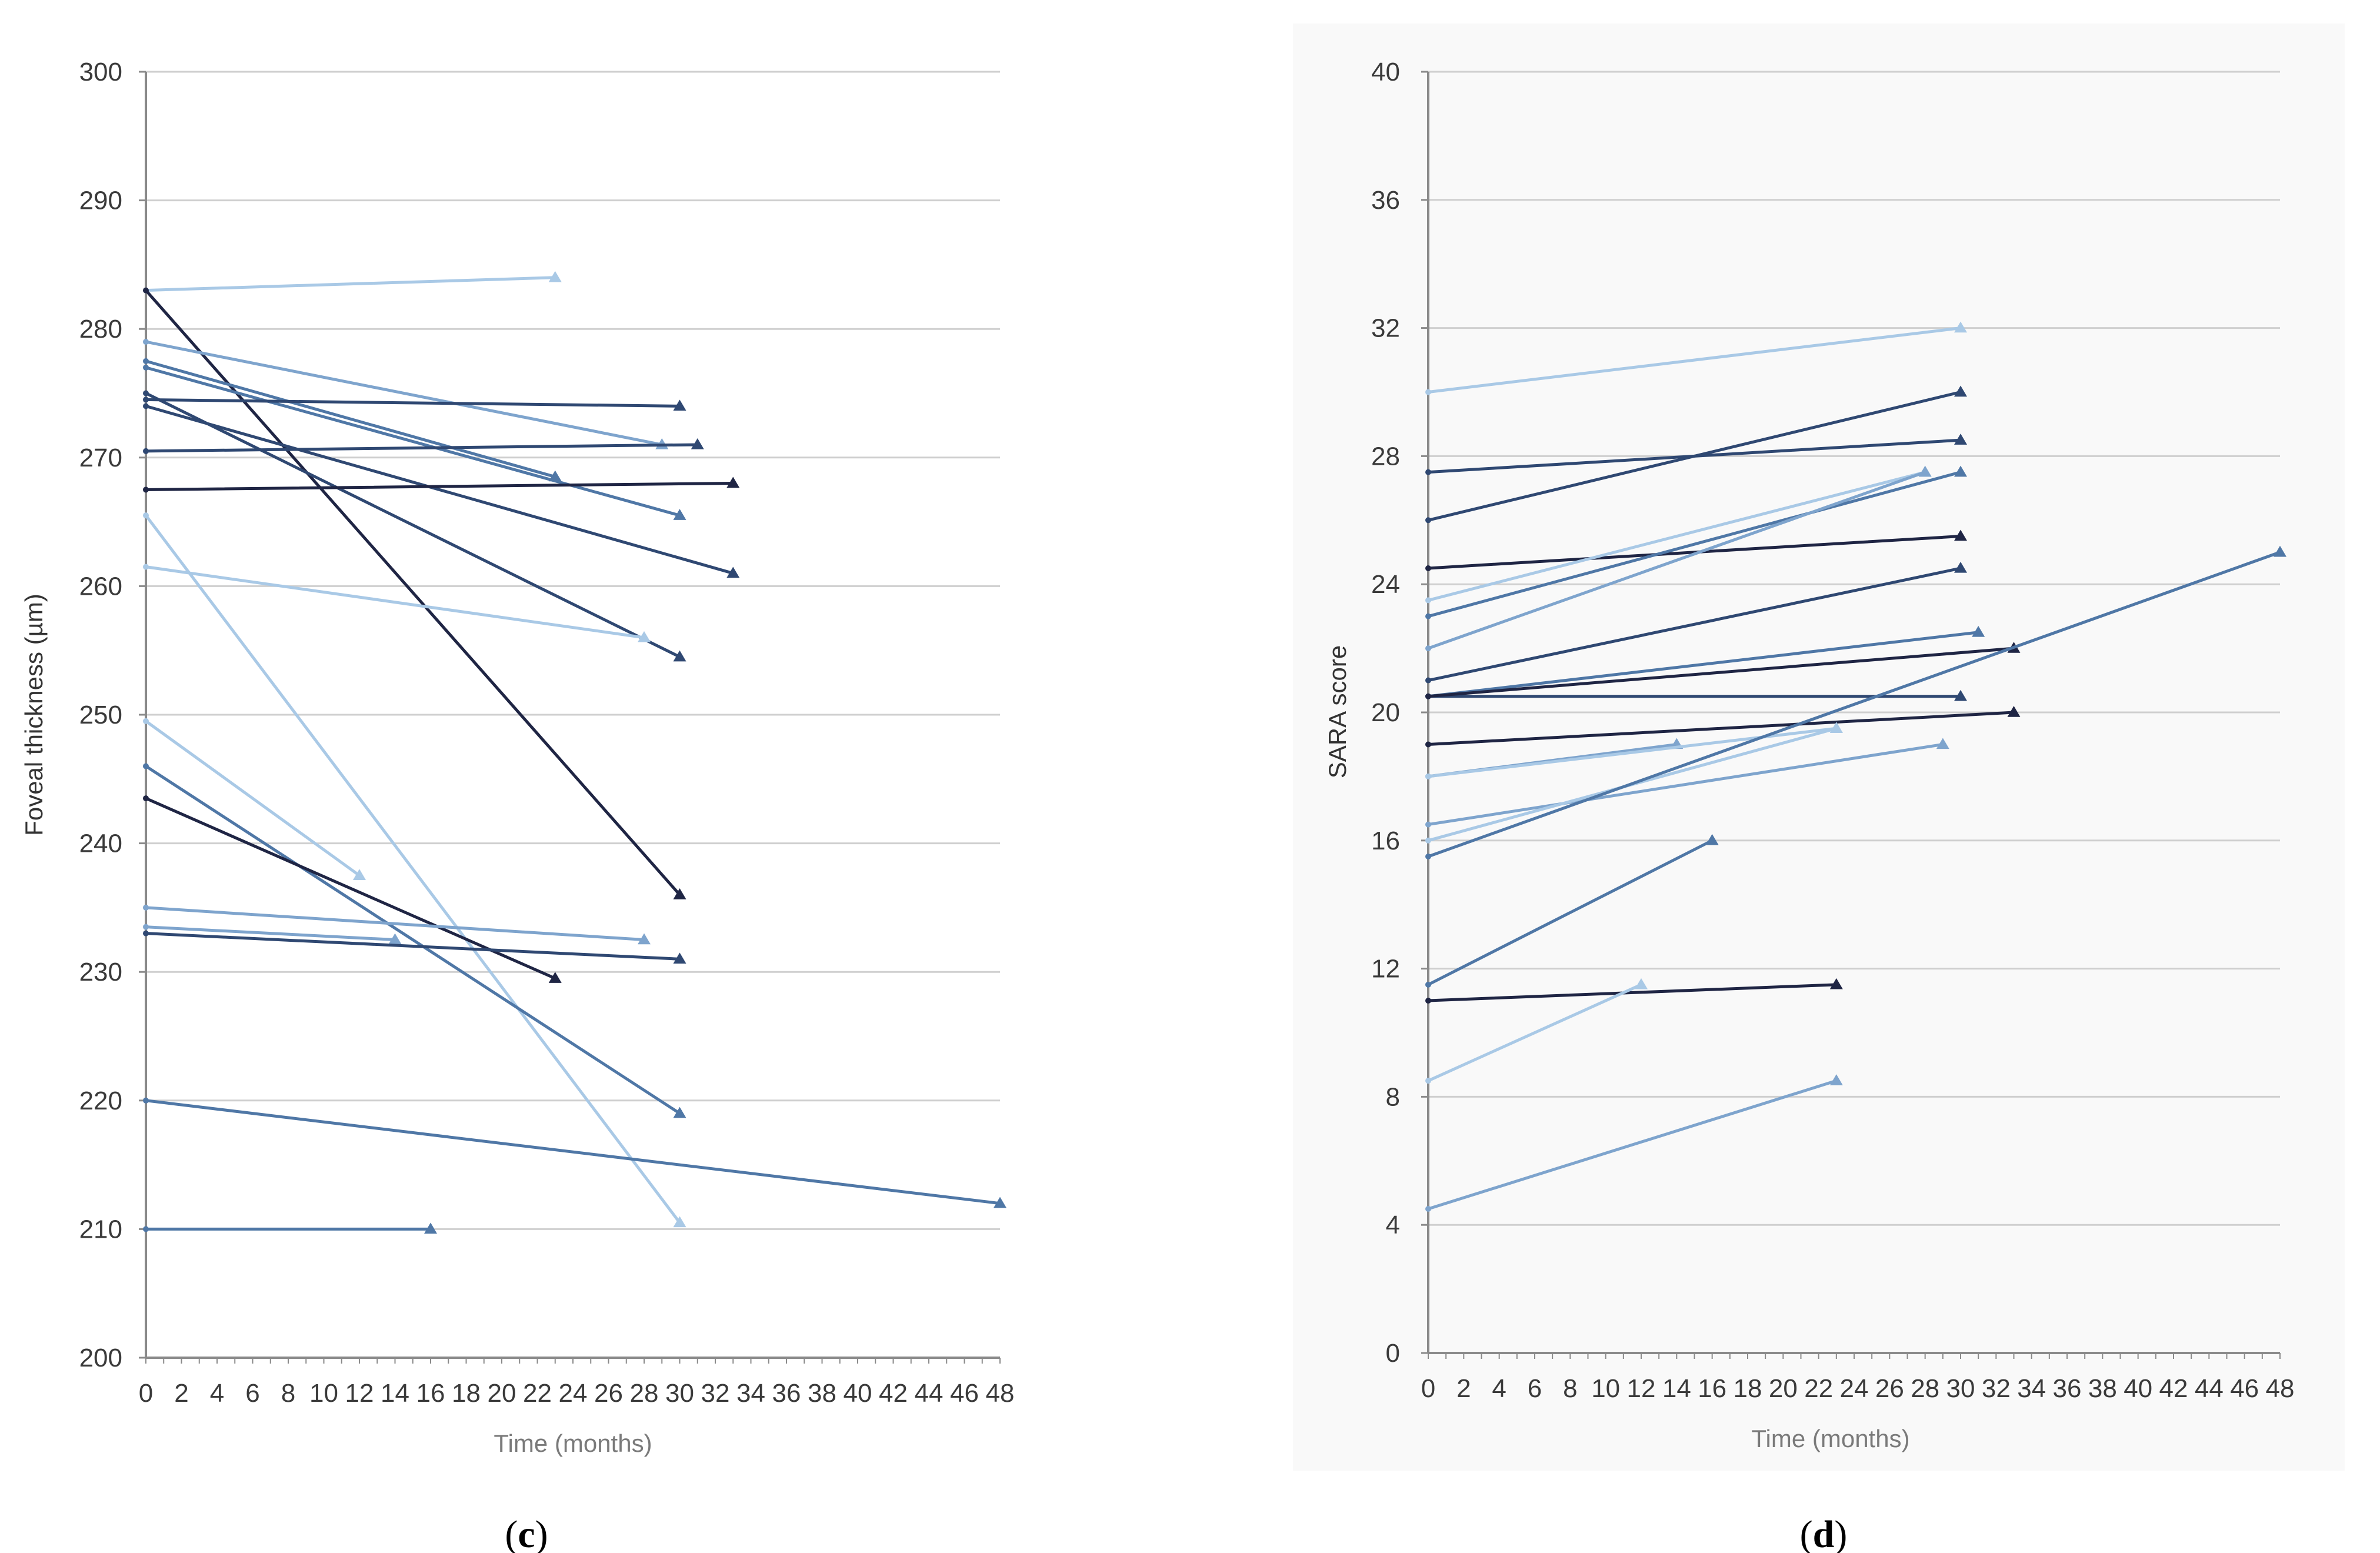 The width and height of the screenshot is (2380, 1553). What do you see at coordinates (1393, 1225) in the screenshot?
I see `y-tick-label: 4` at bounding box center [1393, 1225].